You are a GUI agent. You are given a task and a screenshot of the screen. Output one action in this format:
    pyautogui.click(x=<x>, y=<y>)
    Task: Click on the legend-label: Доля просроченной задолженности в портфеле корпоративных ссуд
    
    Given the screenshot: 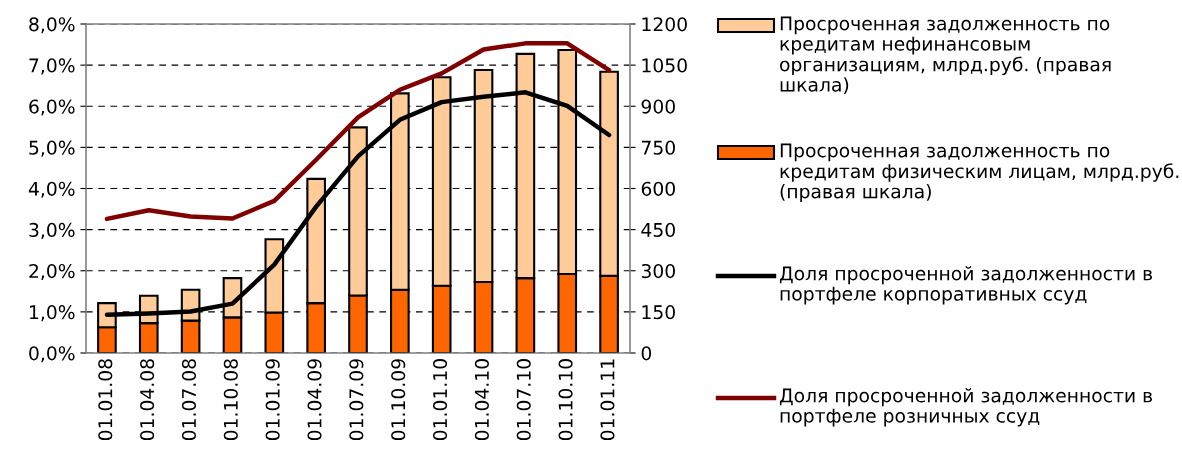 What is the action you would take?
    pyautogui.click(x=966, y=285)
    